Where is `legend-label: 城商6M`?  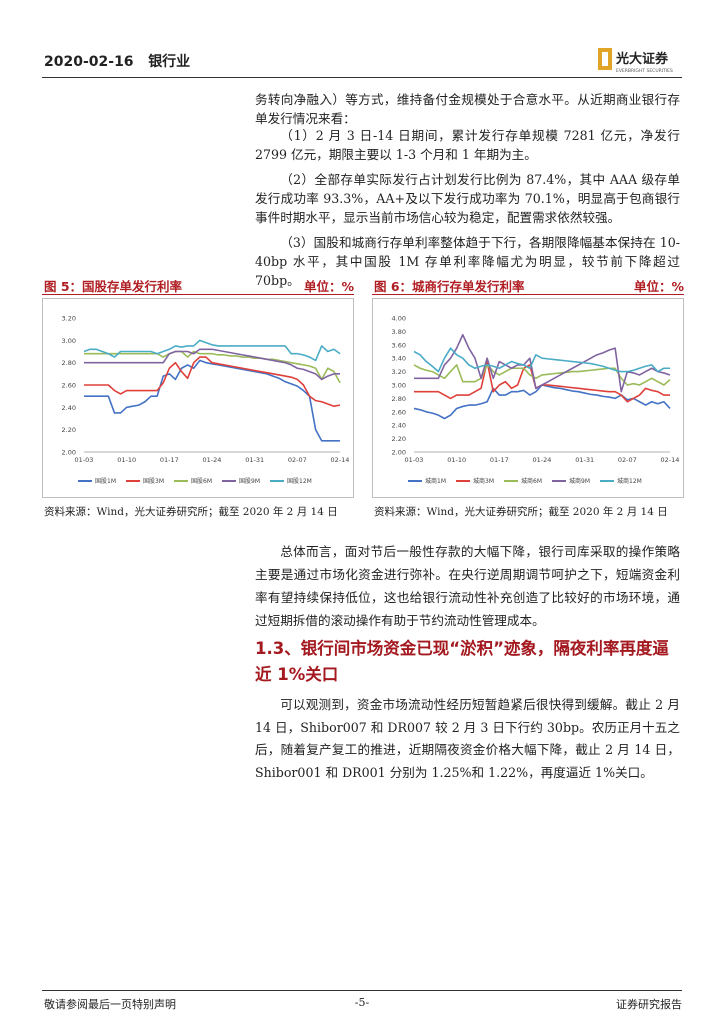
legend-label: 城商6M is located at coordinates (531, 481).